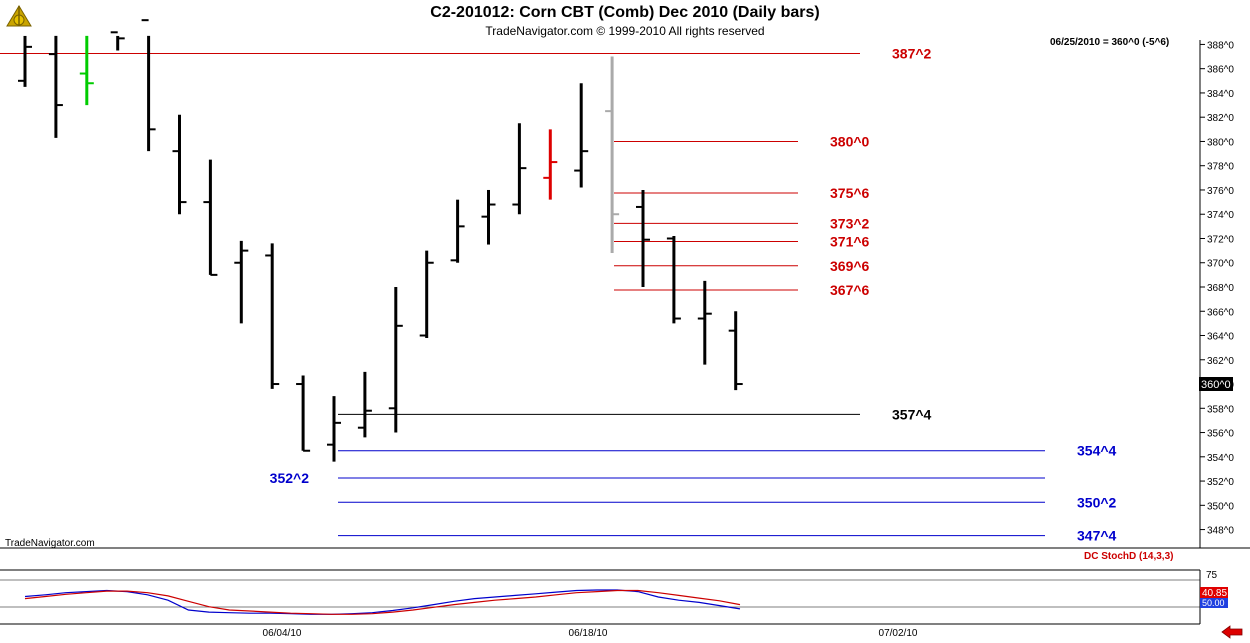 This screenshot has height=643, width=1250. I want to click on stoch-d-line, so click(382, 602).